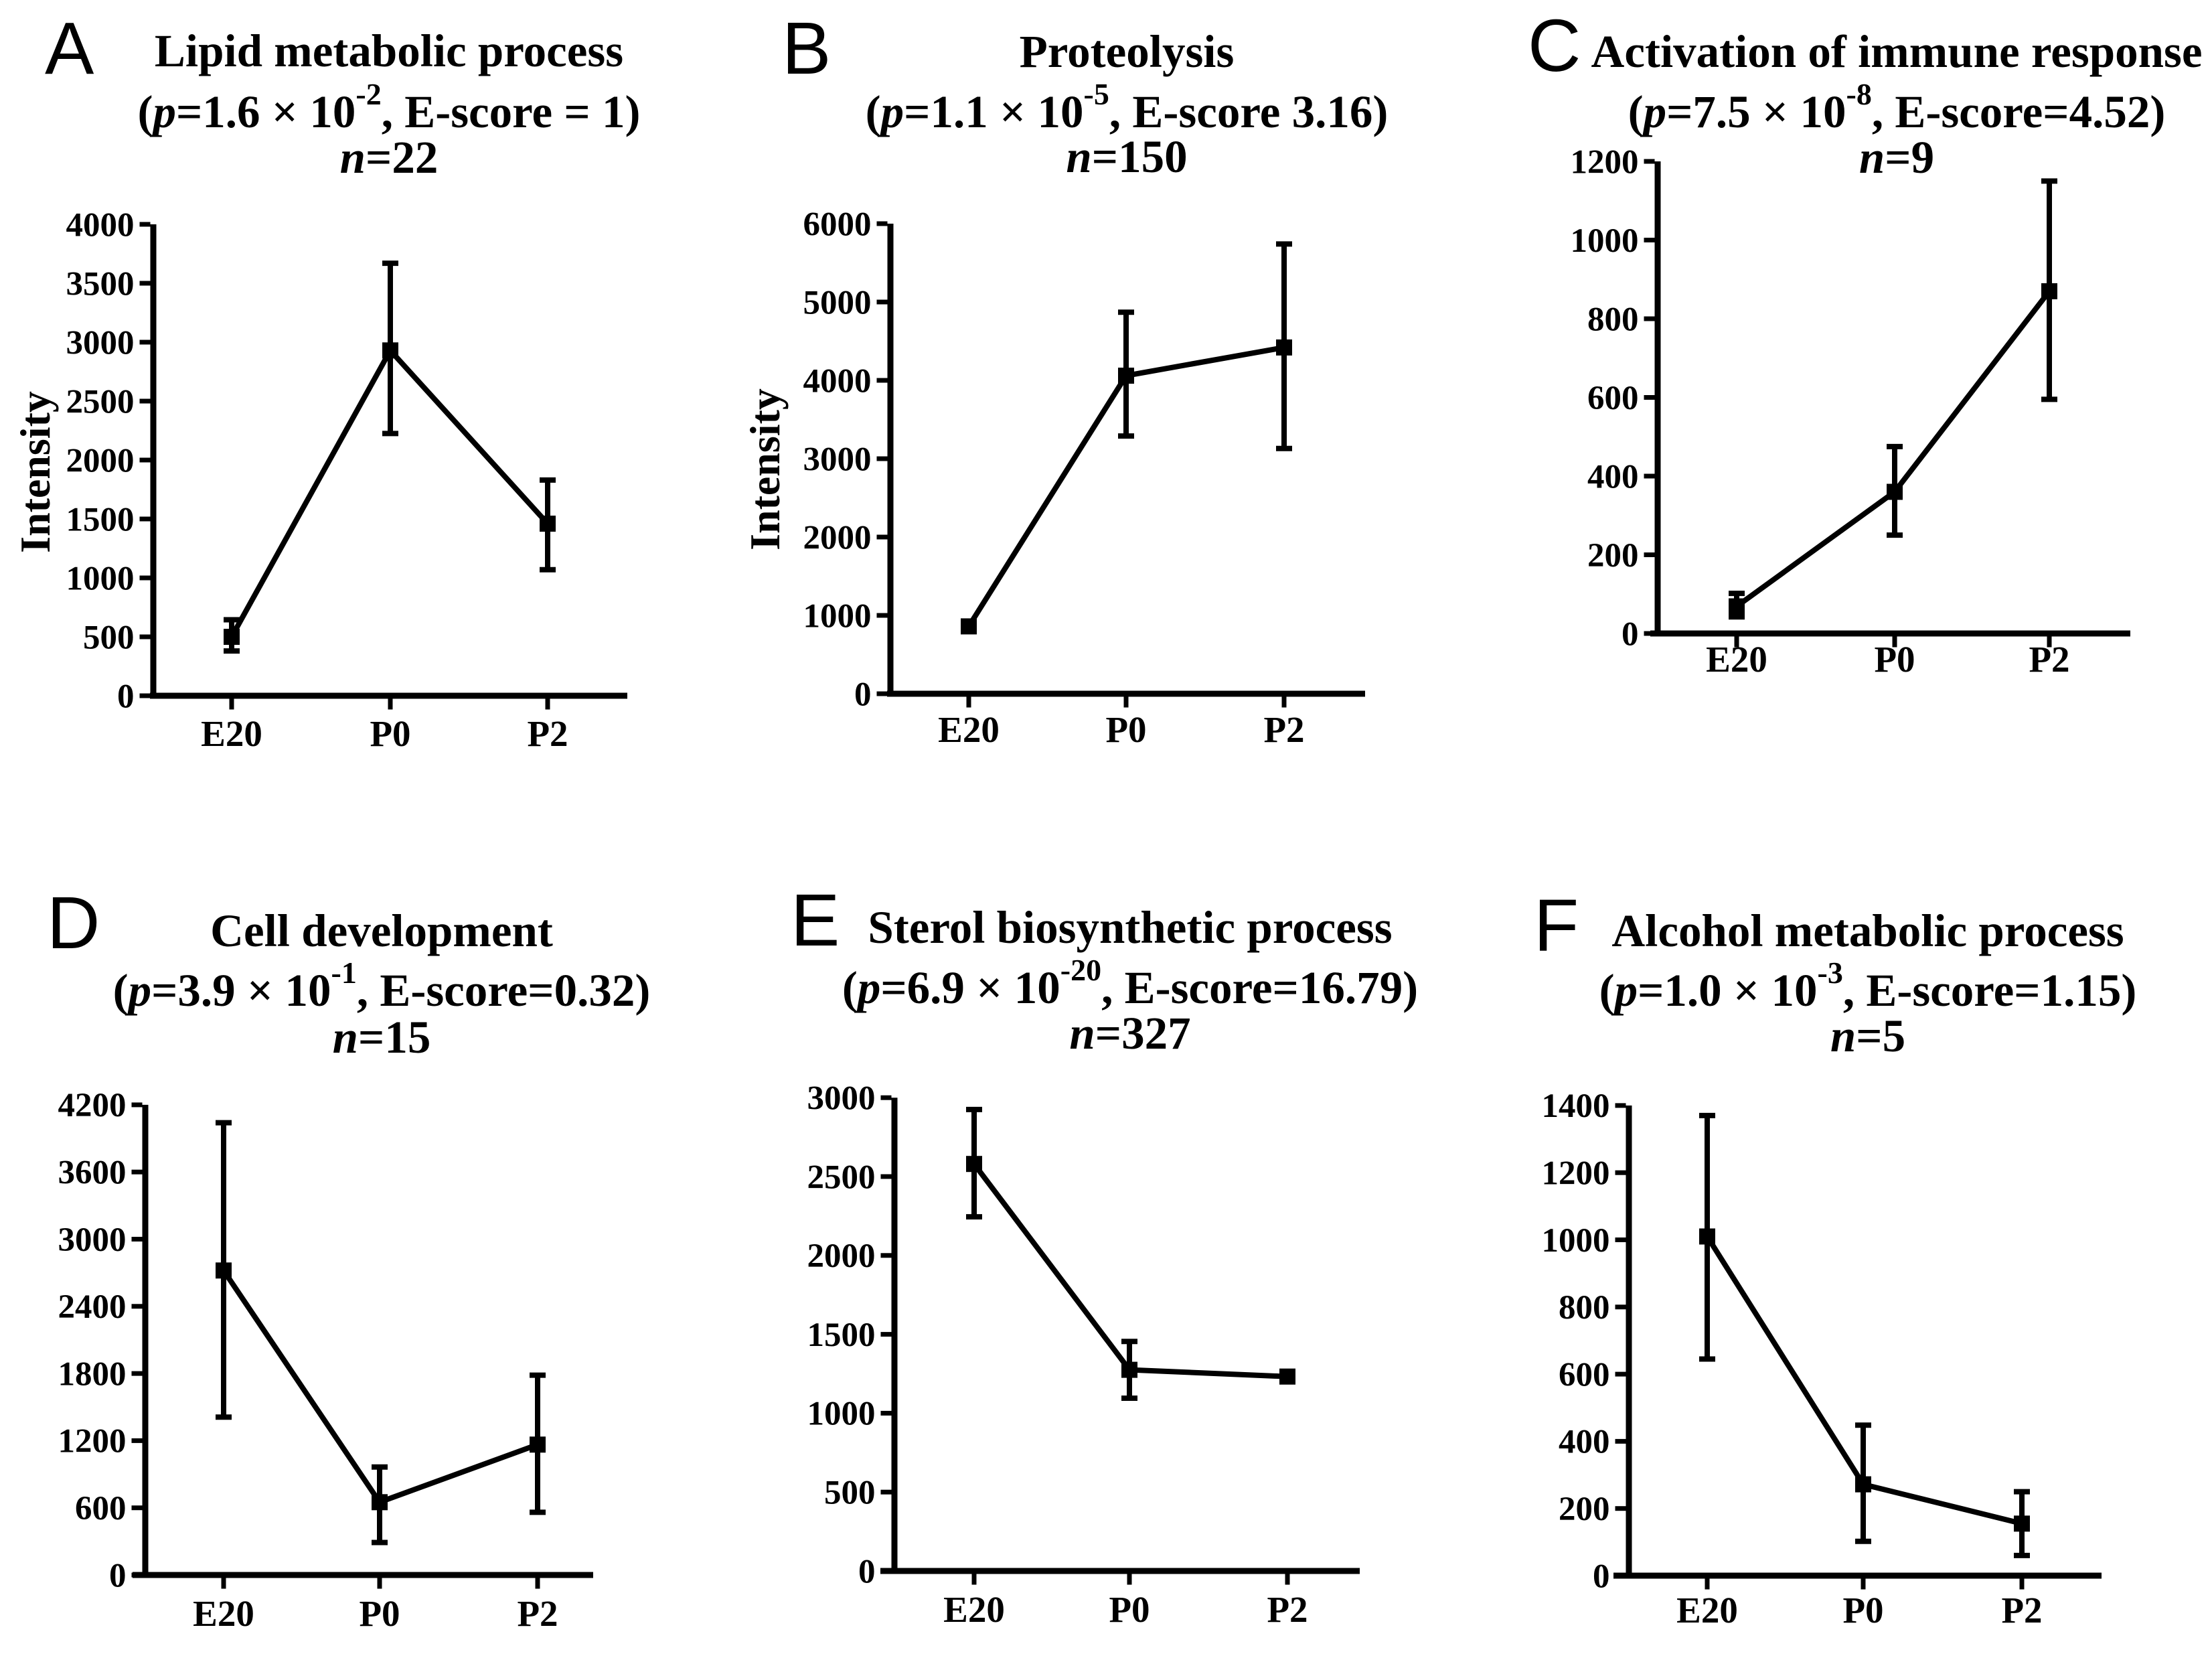 This screenshot has height=1654, width=2212. What do you see at coordinates (389, 50) in the screenshot?
I see `svg-text: Lipid metabolic process` at bounding box center [389, 50].